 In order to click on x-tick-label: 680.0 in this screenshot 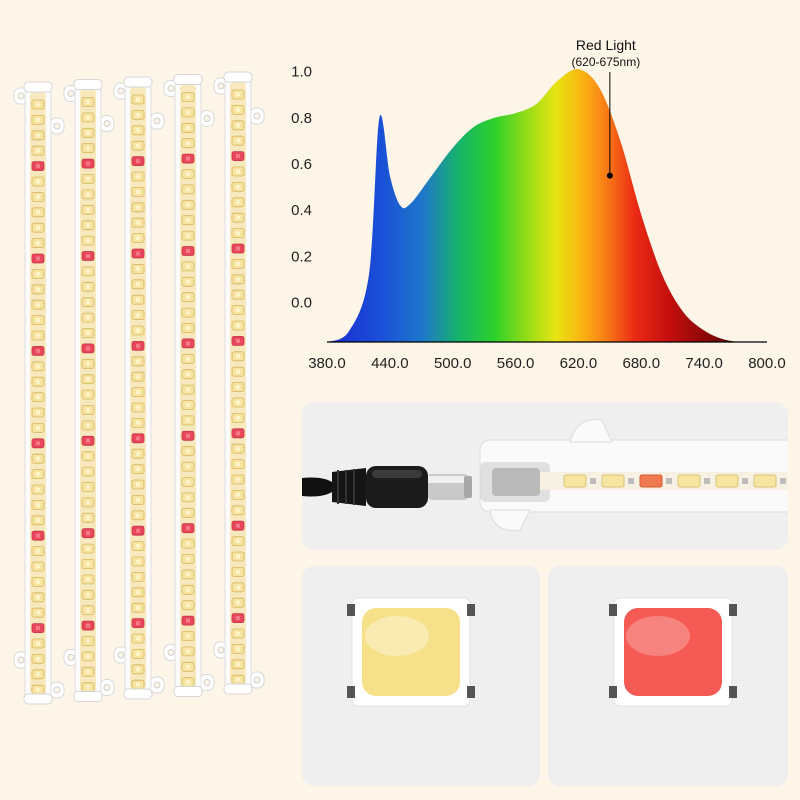, I will do `click(642, 363)`.